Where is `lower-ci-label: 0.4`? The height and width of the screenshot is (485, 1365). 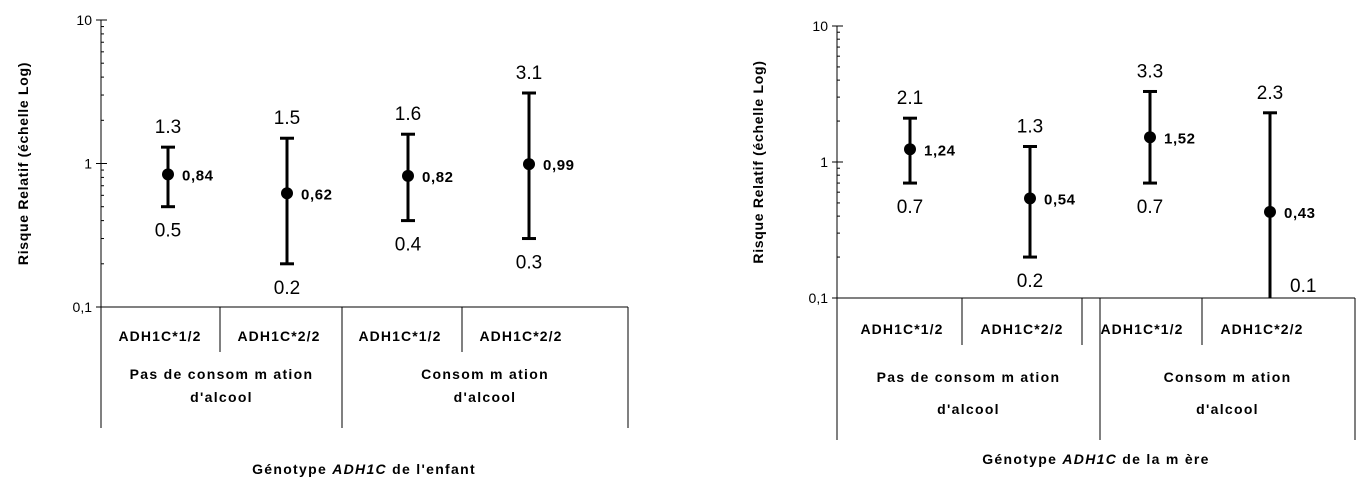
lower-ci-label: 0.4 is located at coordinates (408, 245).